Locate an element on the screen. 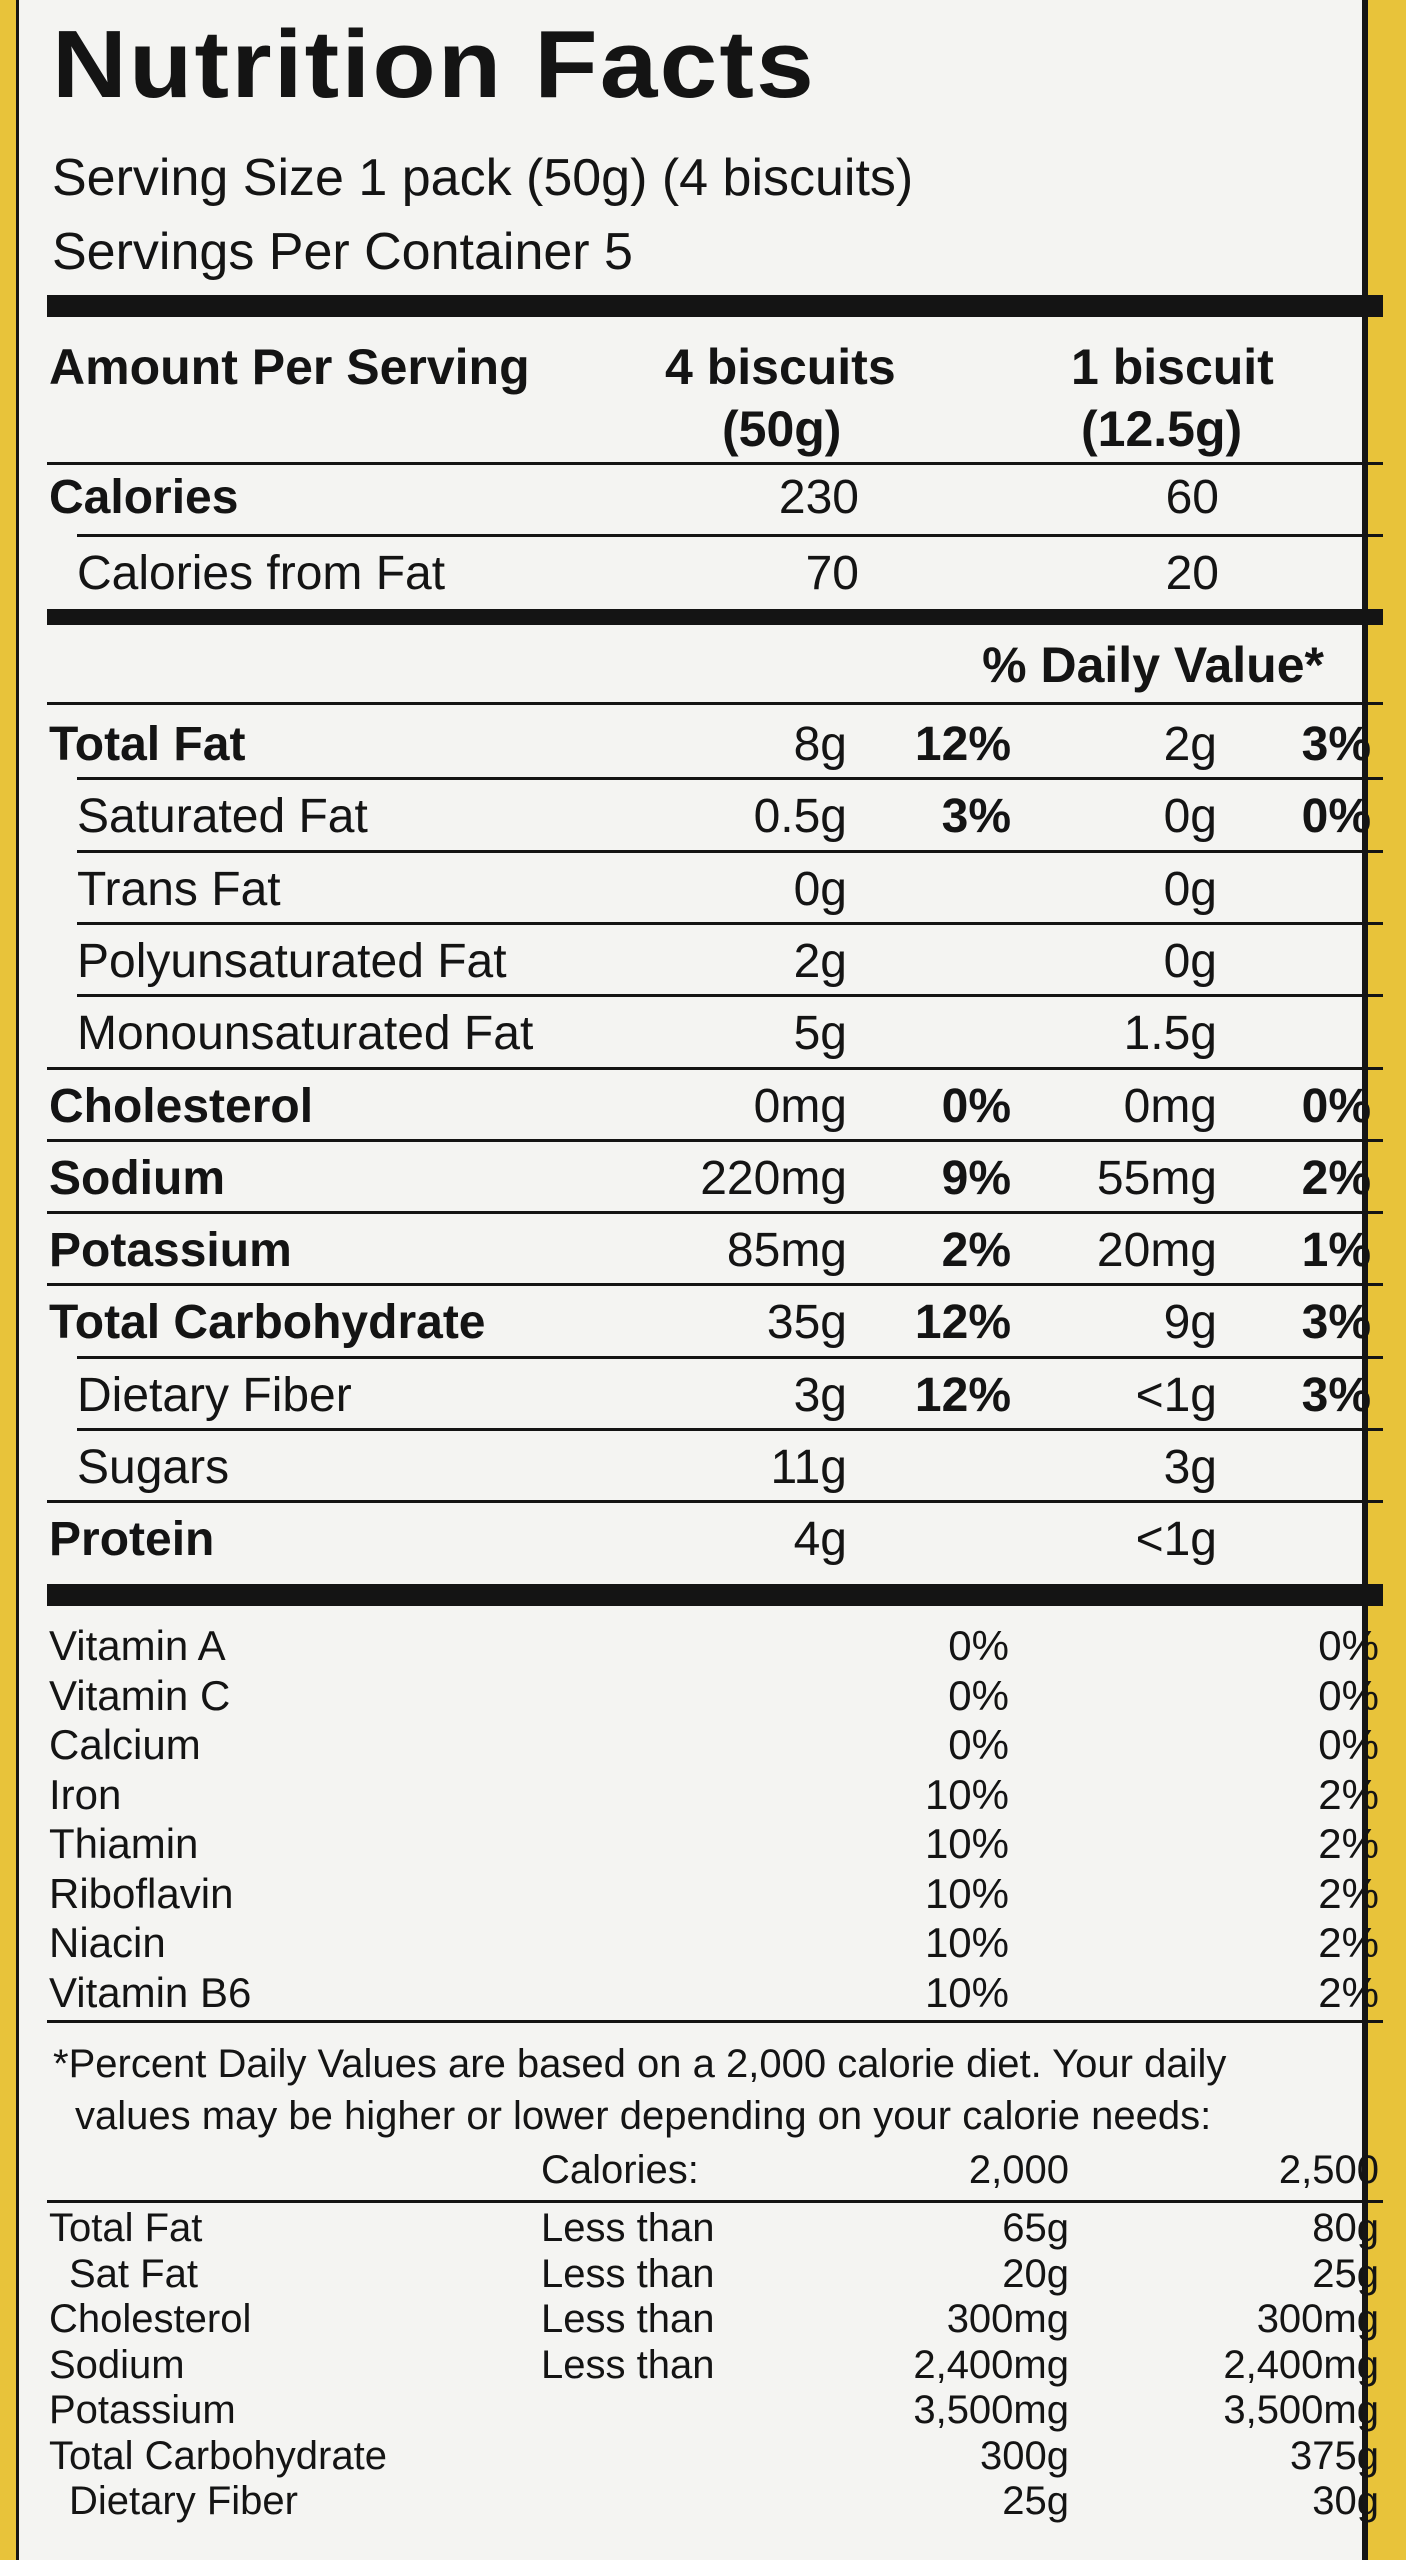 The image size is (1406, 2560). nutrient-amount-4-biscuits: 0mg is located at coordinates (800, 1106).